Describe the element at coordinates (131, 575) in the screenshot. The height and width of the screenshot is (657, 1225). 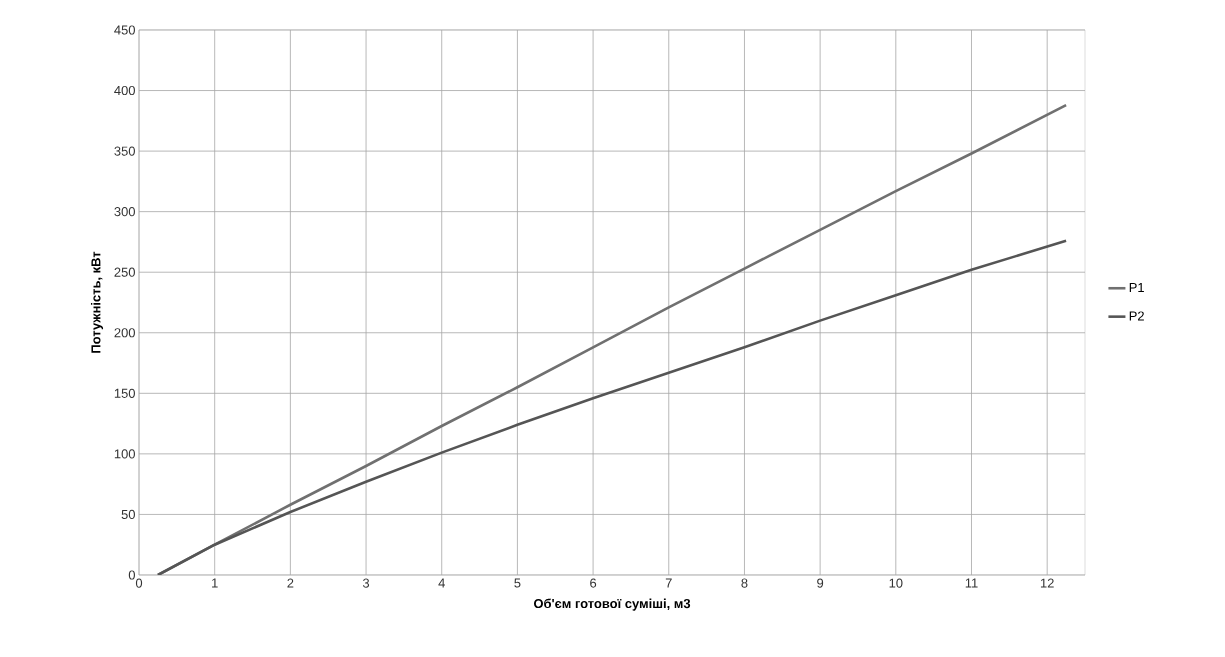
I see `y-tick-label: 0` at that location.